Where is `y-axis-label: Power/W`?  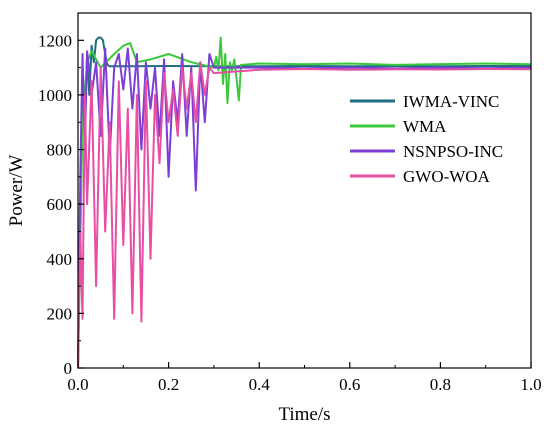 y-axis-label: Power/W is located at coordinates (16, 191).